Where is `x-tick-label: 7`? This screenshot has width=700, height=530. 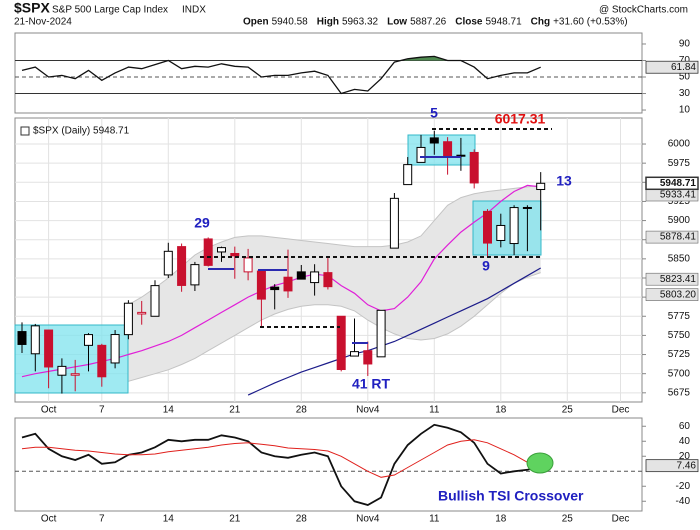
x-tick-label: 7 is located at coordinates (102, 410).